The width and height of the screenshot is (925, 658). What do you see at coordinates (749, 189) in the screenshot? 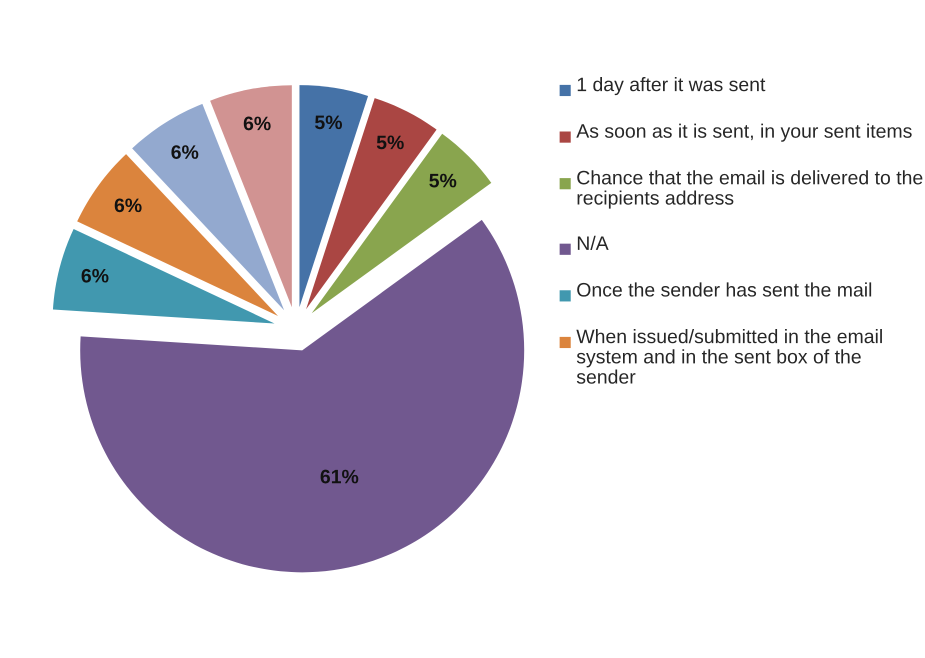
I see `legend-label: Chance that the email is delivered to the recipients address` at bounding box center [749, 189].